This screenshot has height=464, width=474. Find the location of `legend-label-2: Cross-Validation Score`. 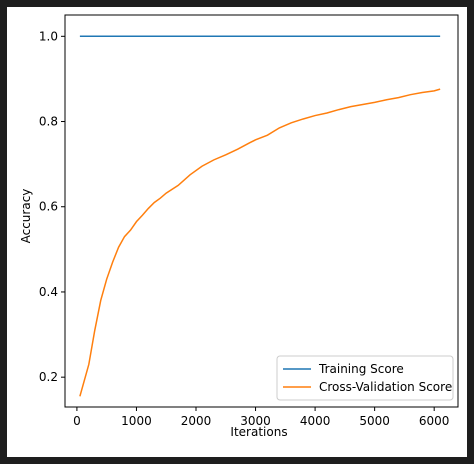

legend-label-2: Cross-Validation Score is located at coordinates (385, 387).